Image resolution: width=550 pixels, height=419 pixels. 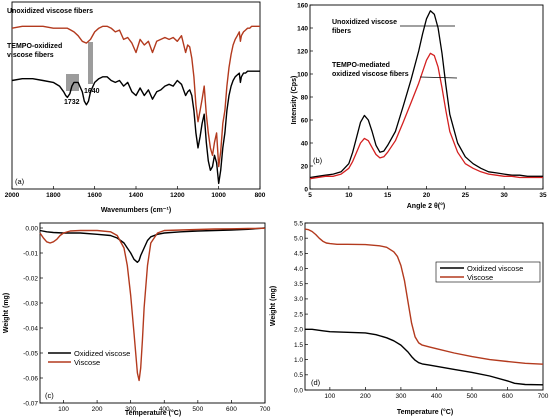 I want to click on panel-d-y-tick-label: 5.5, so click(x=298, y=223).